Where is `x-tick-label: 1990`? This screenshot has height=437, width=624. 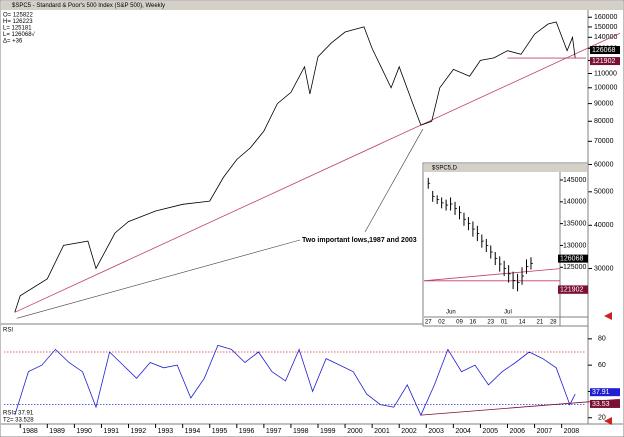 x-tick-label: 1990 is located at coordinates (84, 431).